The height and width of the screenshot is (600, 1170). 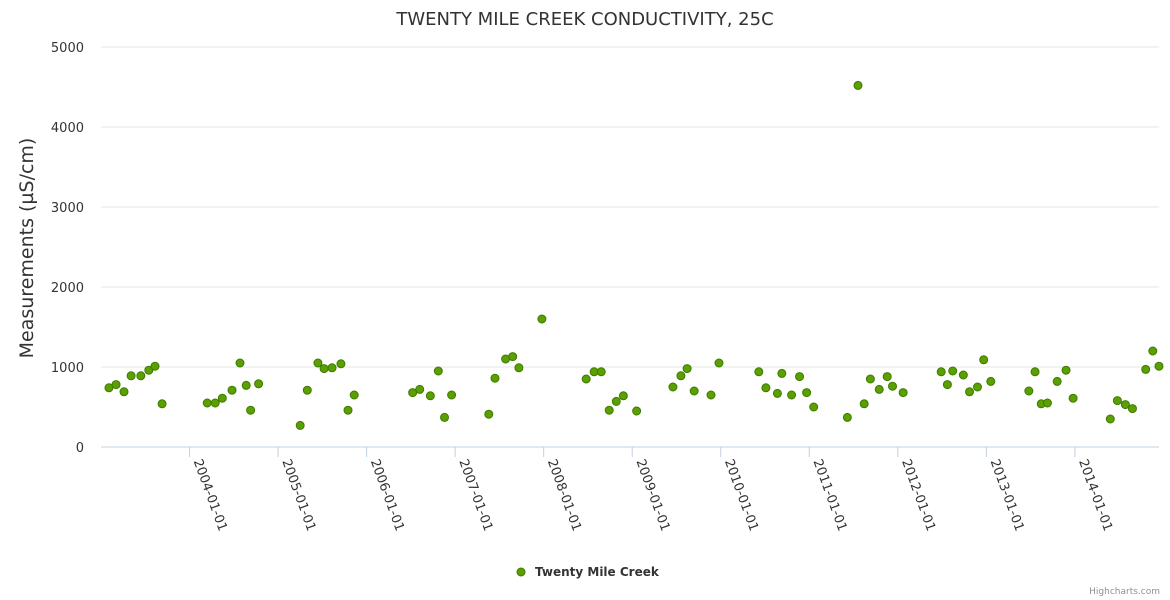 What do you see at coordinates (597, 572) in the screenshot?
I see `legend-label: Twenty Mile Creek` at bounding box center [597, 572].